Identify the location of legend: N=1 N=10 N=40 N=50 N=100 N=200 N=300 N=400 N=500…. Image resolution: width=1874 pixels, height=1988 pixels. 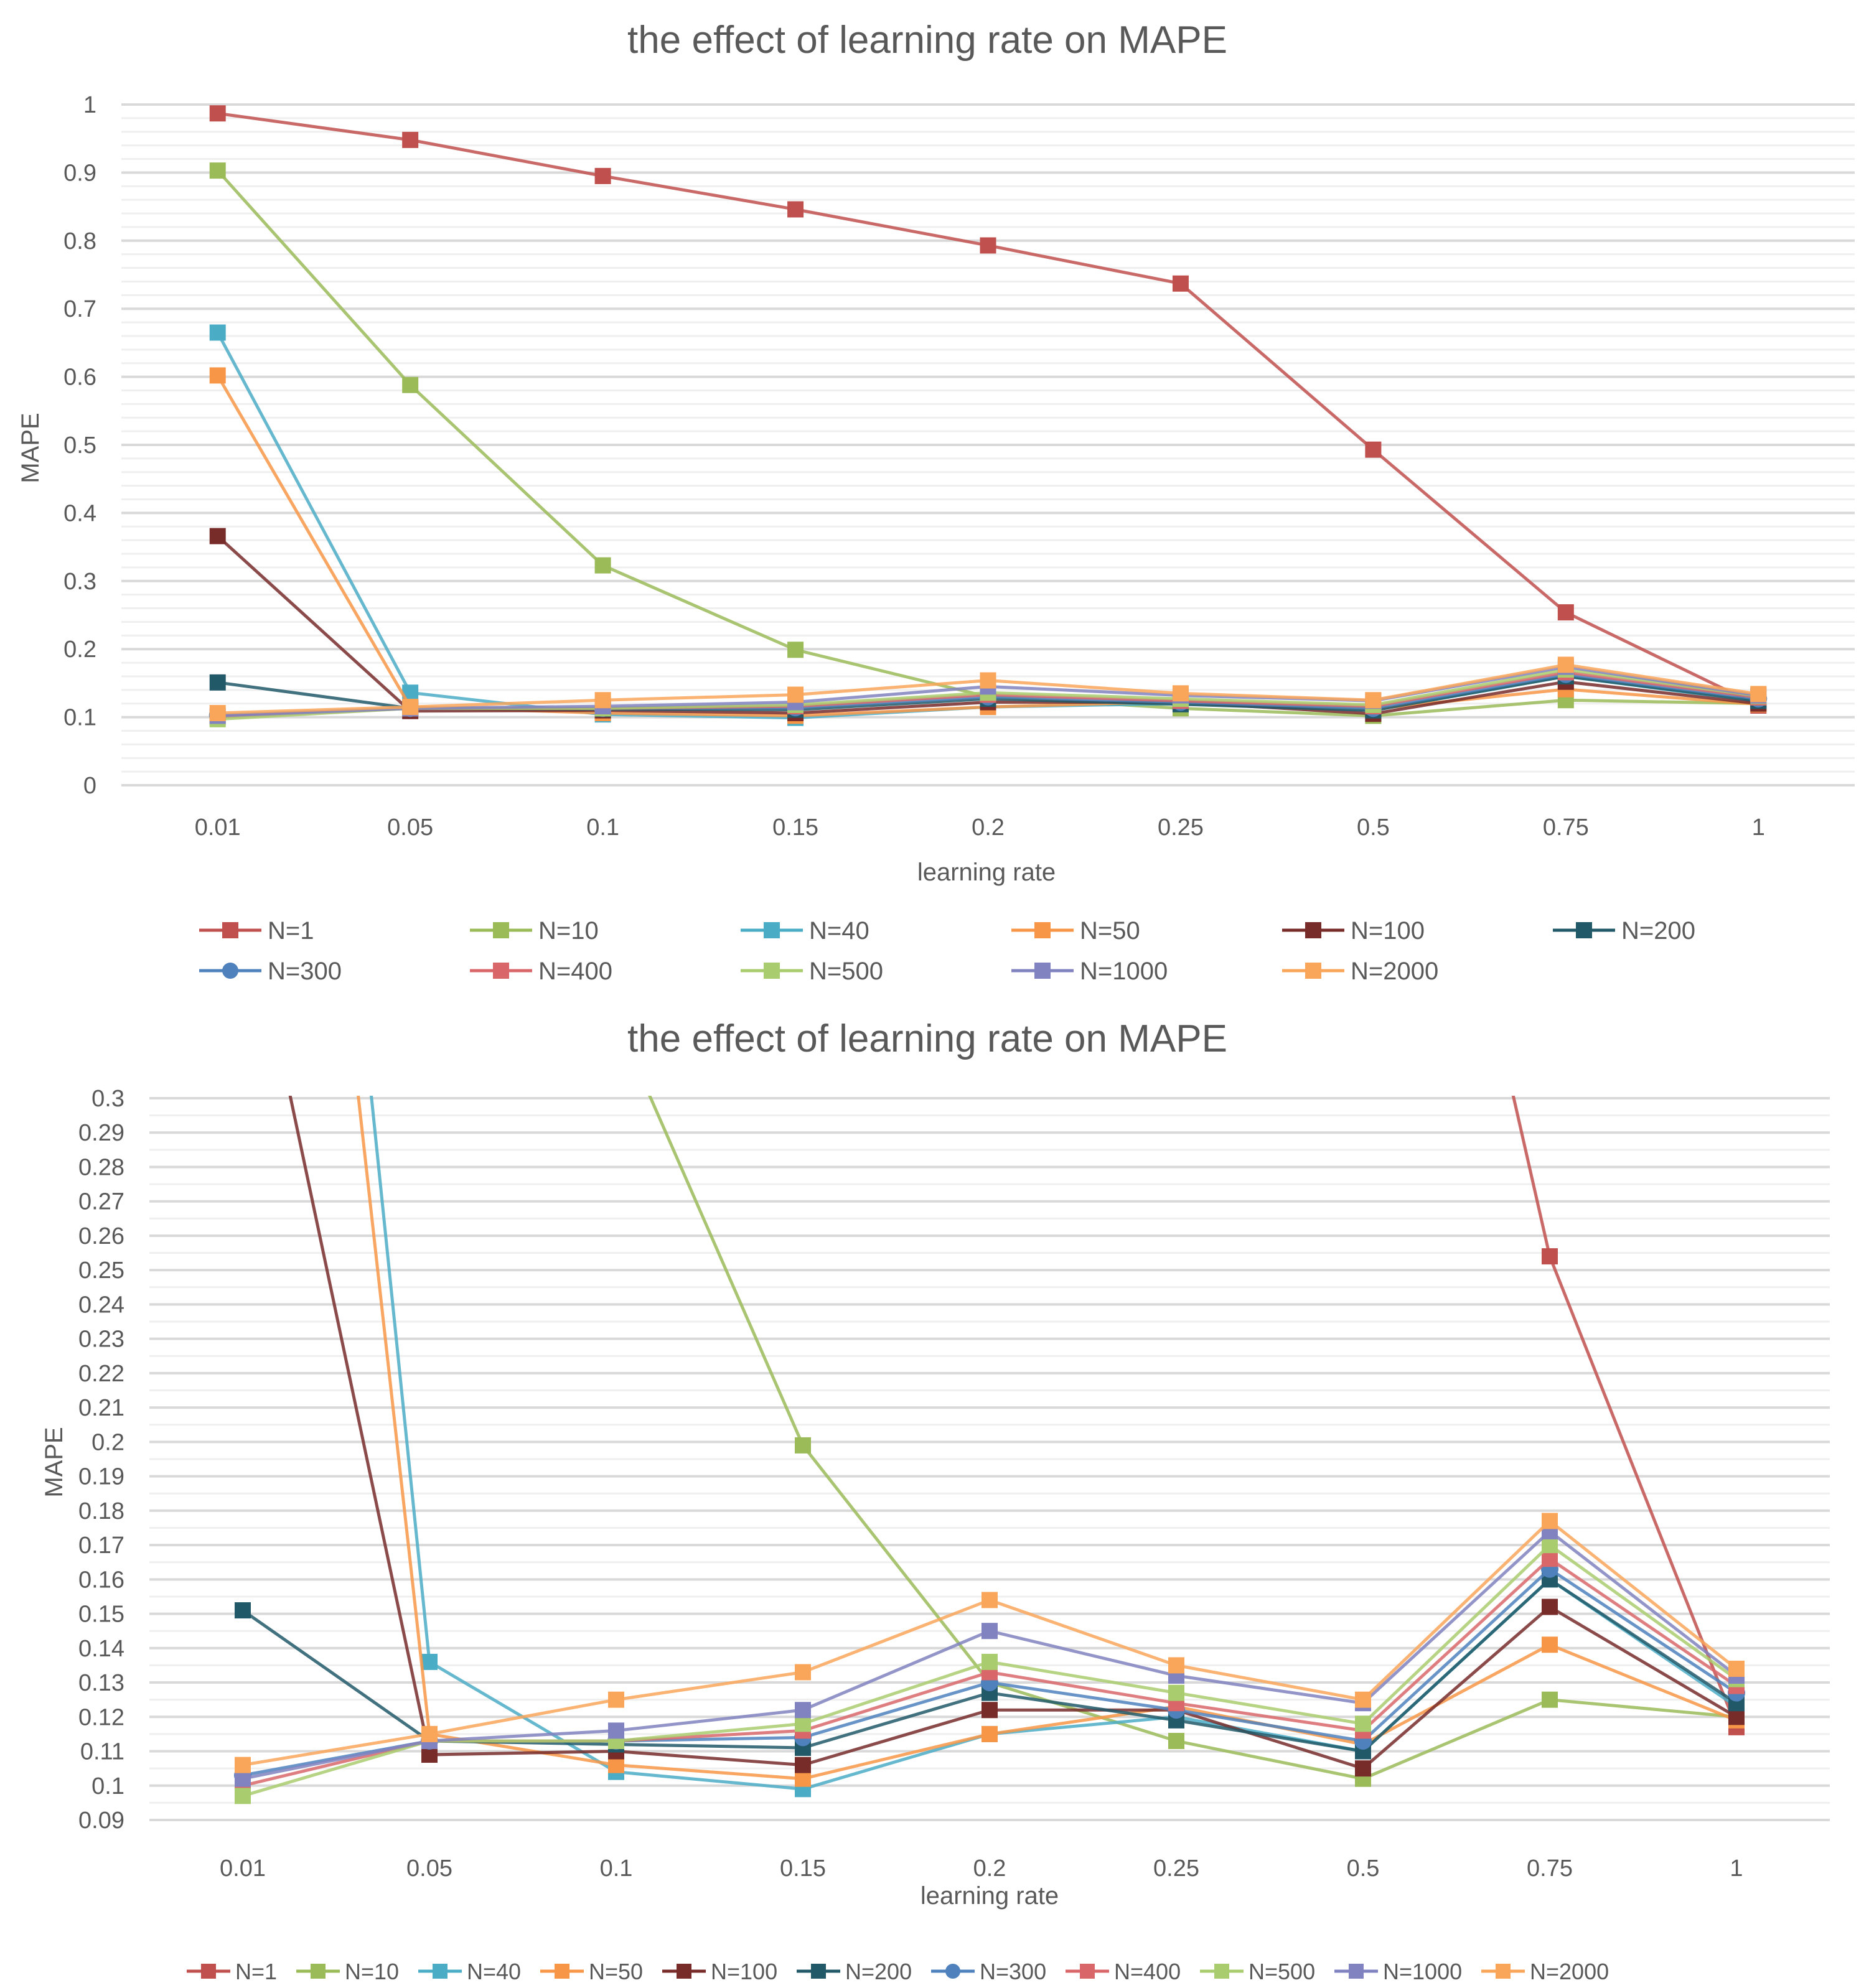
(898, 1972).